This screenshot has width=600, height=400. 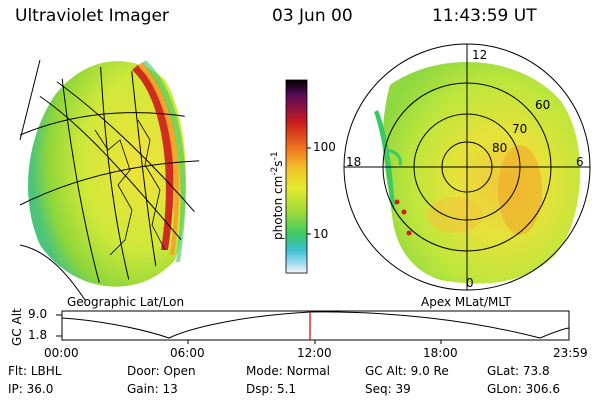 I want to click on info-flt: Flt: LBHL, so click(x=34, y=371).